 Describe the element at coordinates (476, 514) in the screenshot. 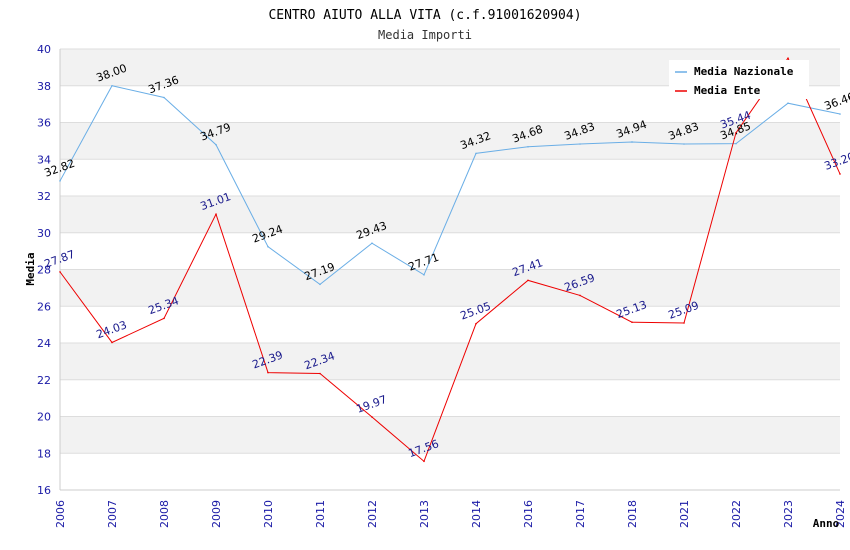

I see `x-tick-label: 2014` at that location.